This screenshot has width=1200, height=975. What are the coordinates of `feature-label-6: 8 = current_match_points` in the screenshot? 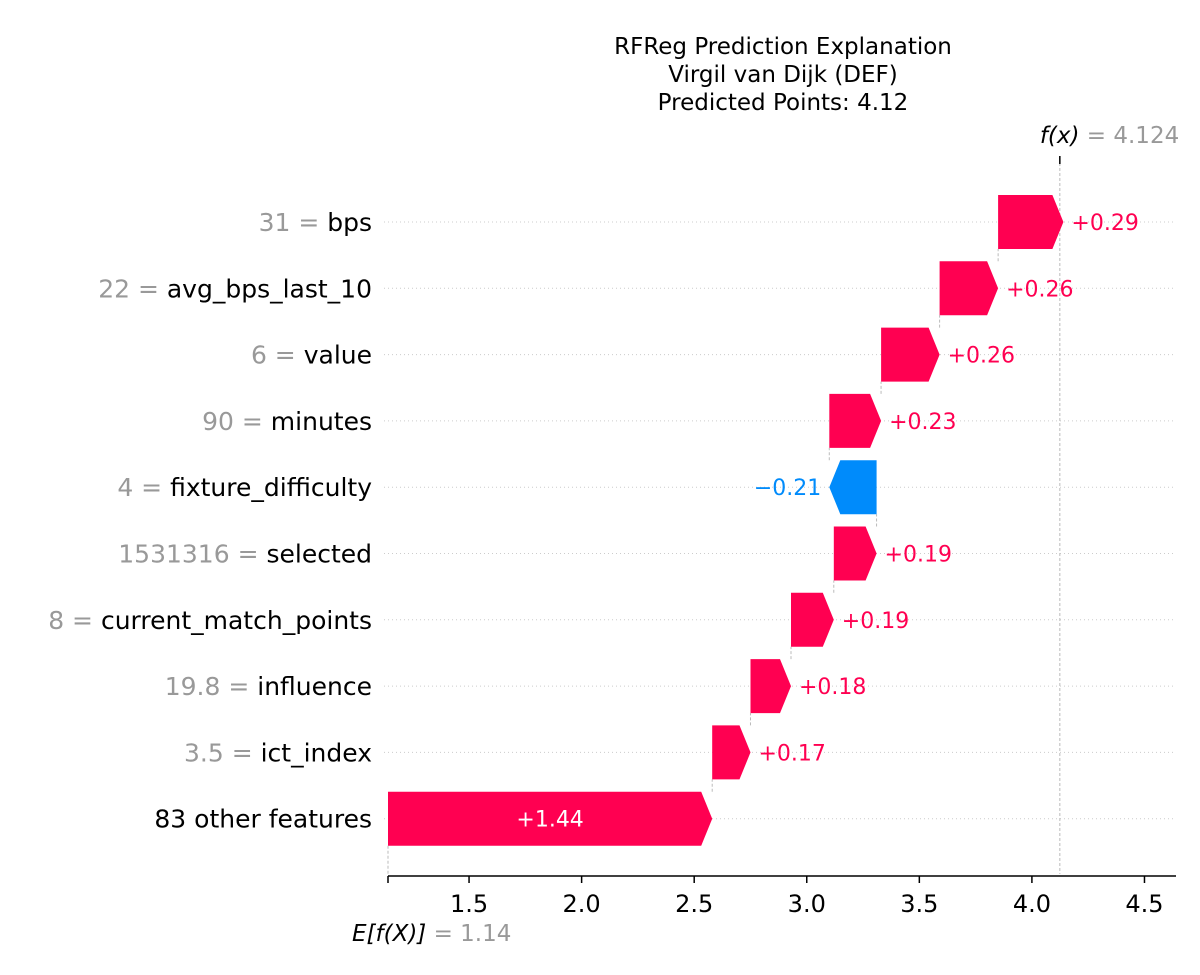 It's located at (210, 620).